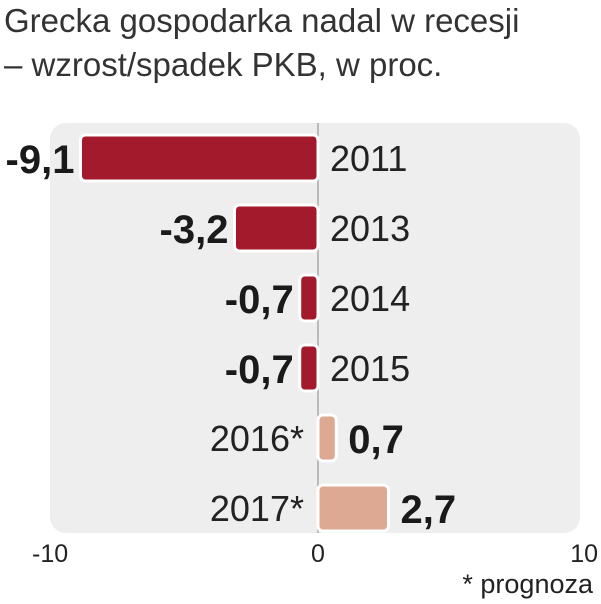 This screenshot has height=604, width=601. I want to click on chart-title: Grecka gospodarka nadal w recesji, so click(262, 20).